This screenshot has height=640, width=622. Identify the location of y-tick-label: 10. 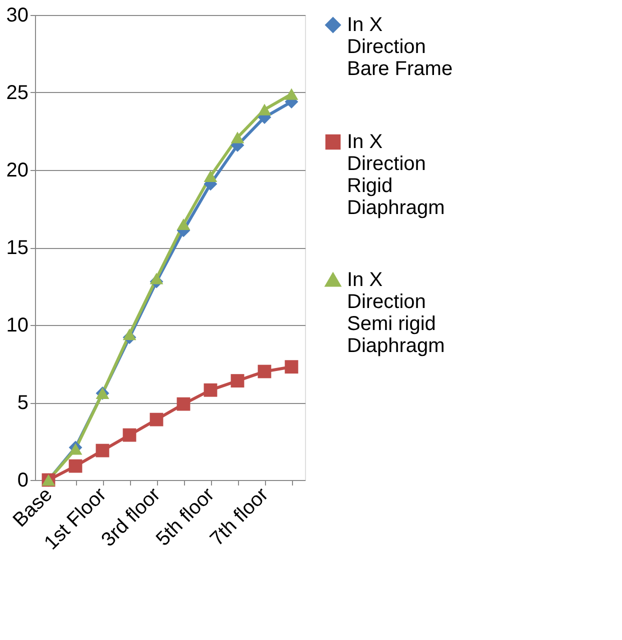
(17, 325).